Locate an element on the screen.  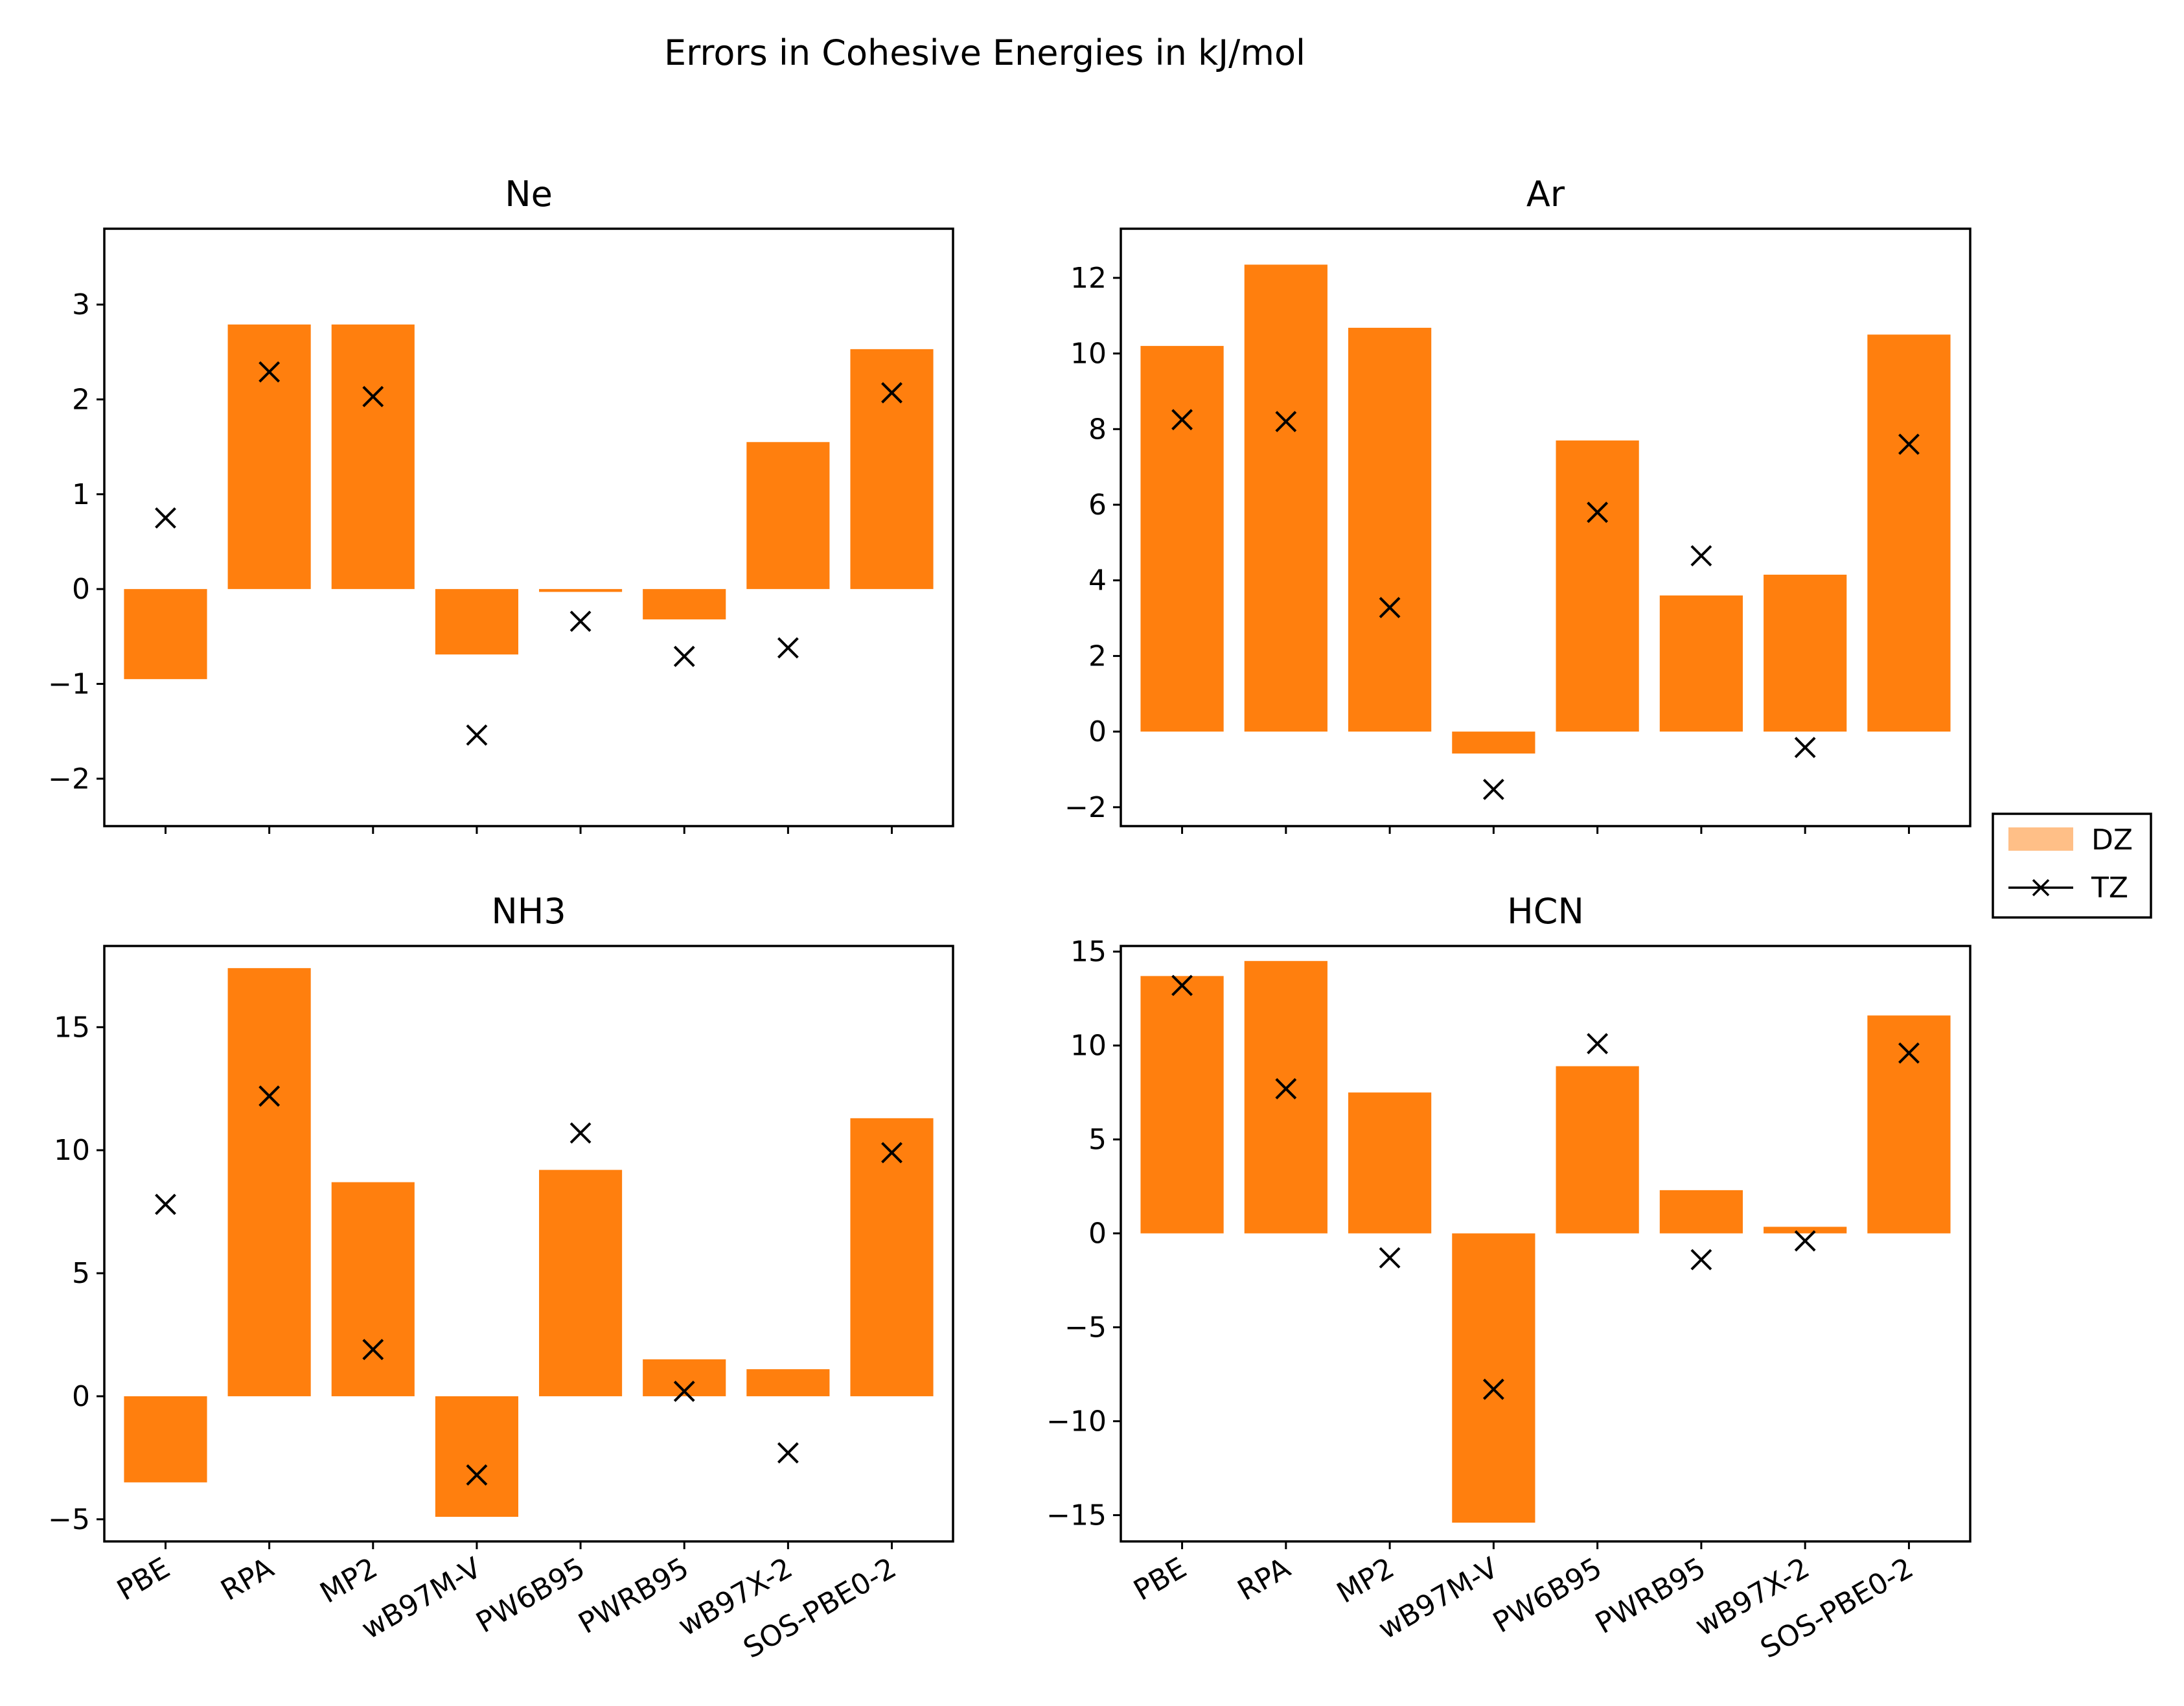
subplot-title: NH3 is located at coordinates (528, 911).